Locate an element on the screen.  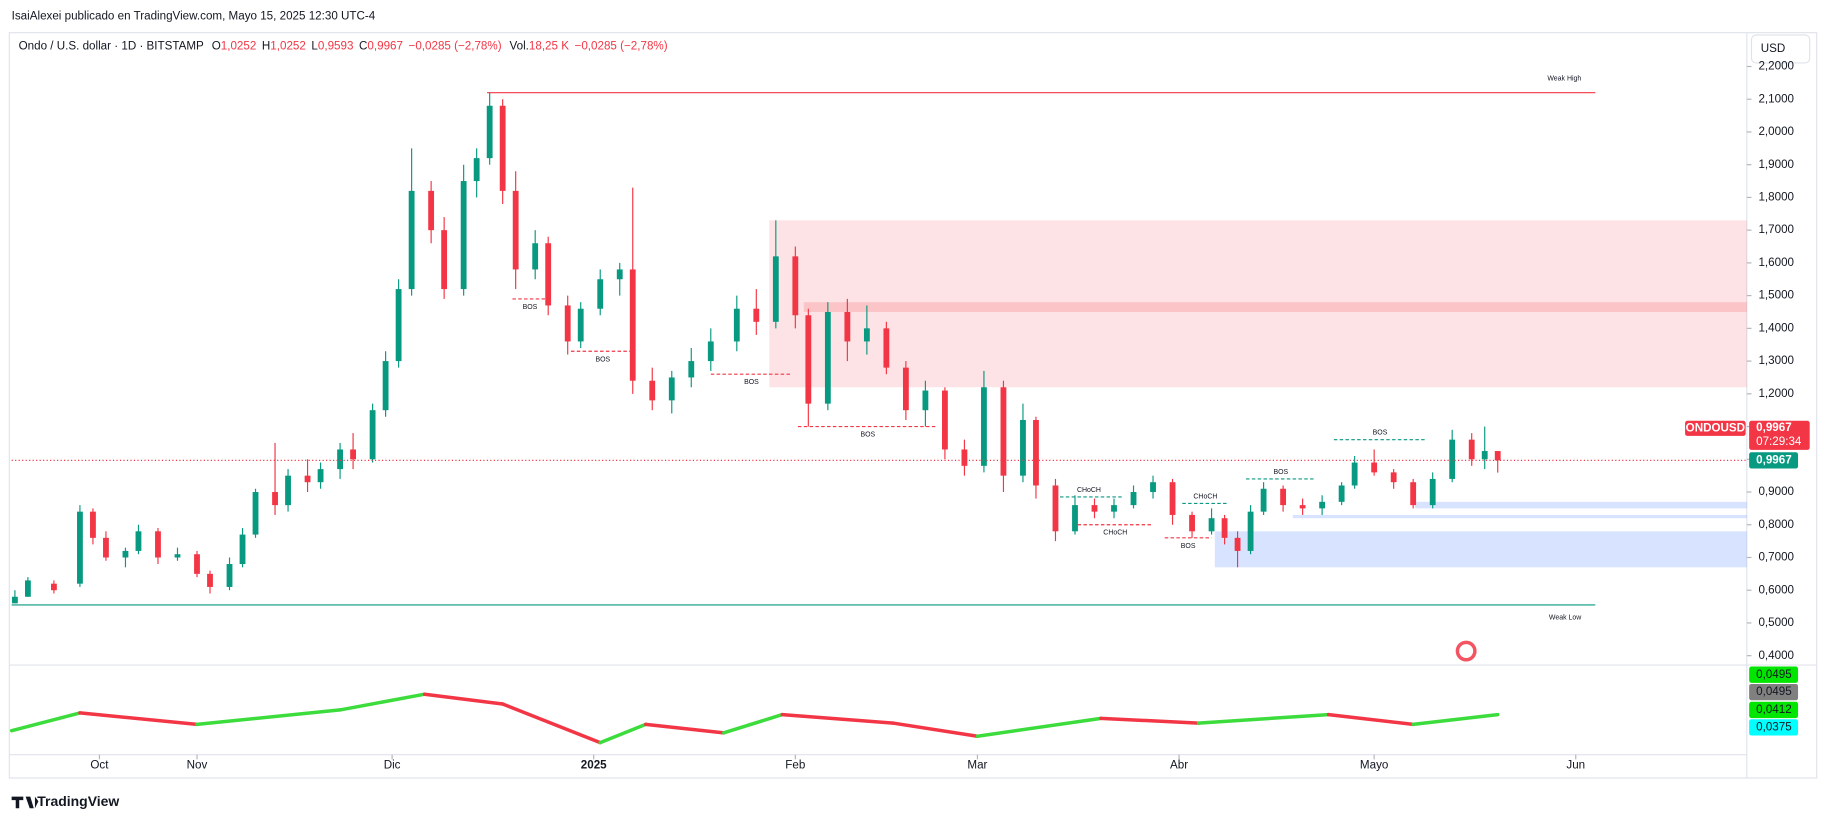
x-tick-label: Mayo is located at coordinates (1374, 764).